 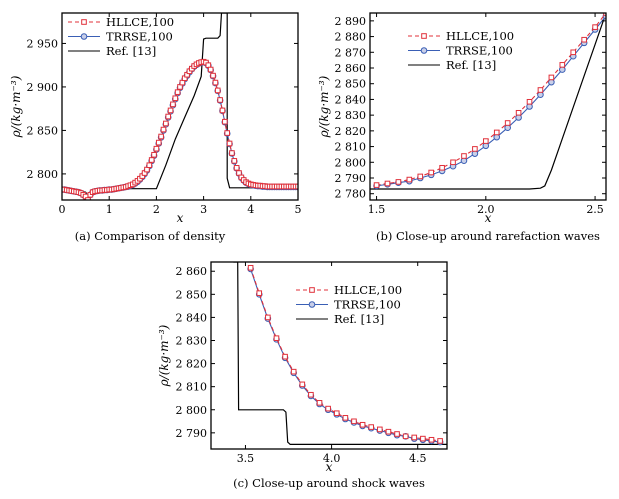 What do you see at coordinates (351, 99) in the screenshot?
I see `y-tick-label: 2 840` at bounding box center [351, 99].